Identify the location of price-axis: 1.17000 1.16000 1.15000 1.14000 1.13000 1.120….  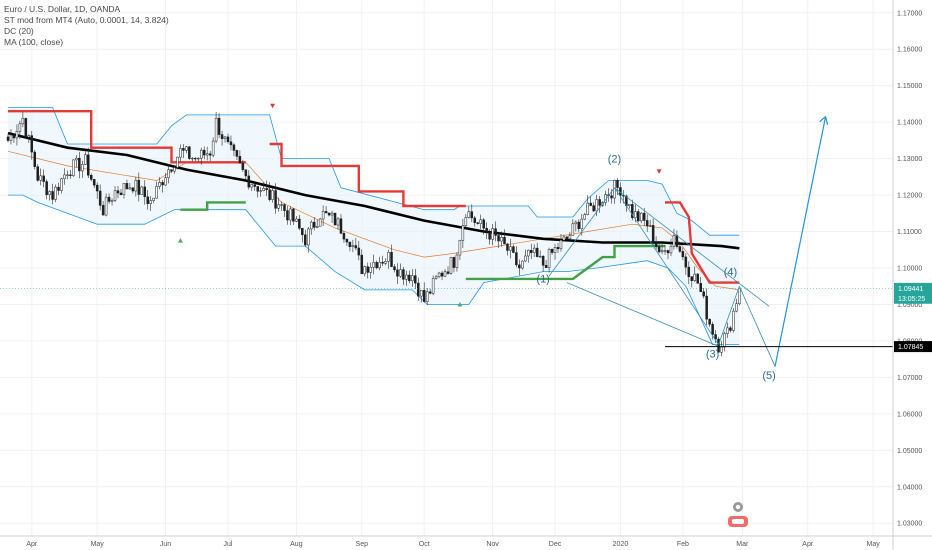
(912, 275).